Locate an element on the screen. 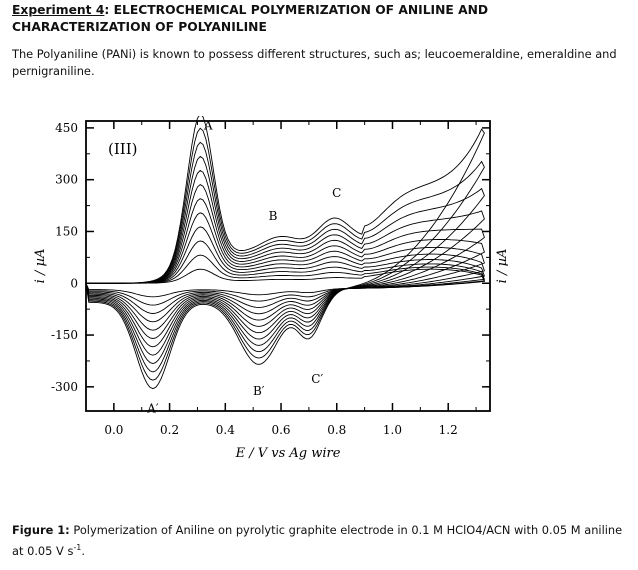 Image resolution: width=638 pixels, height=570 pixels. figure-label: Figure 1: is located at coordinates (41, 530).